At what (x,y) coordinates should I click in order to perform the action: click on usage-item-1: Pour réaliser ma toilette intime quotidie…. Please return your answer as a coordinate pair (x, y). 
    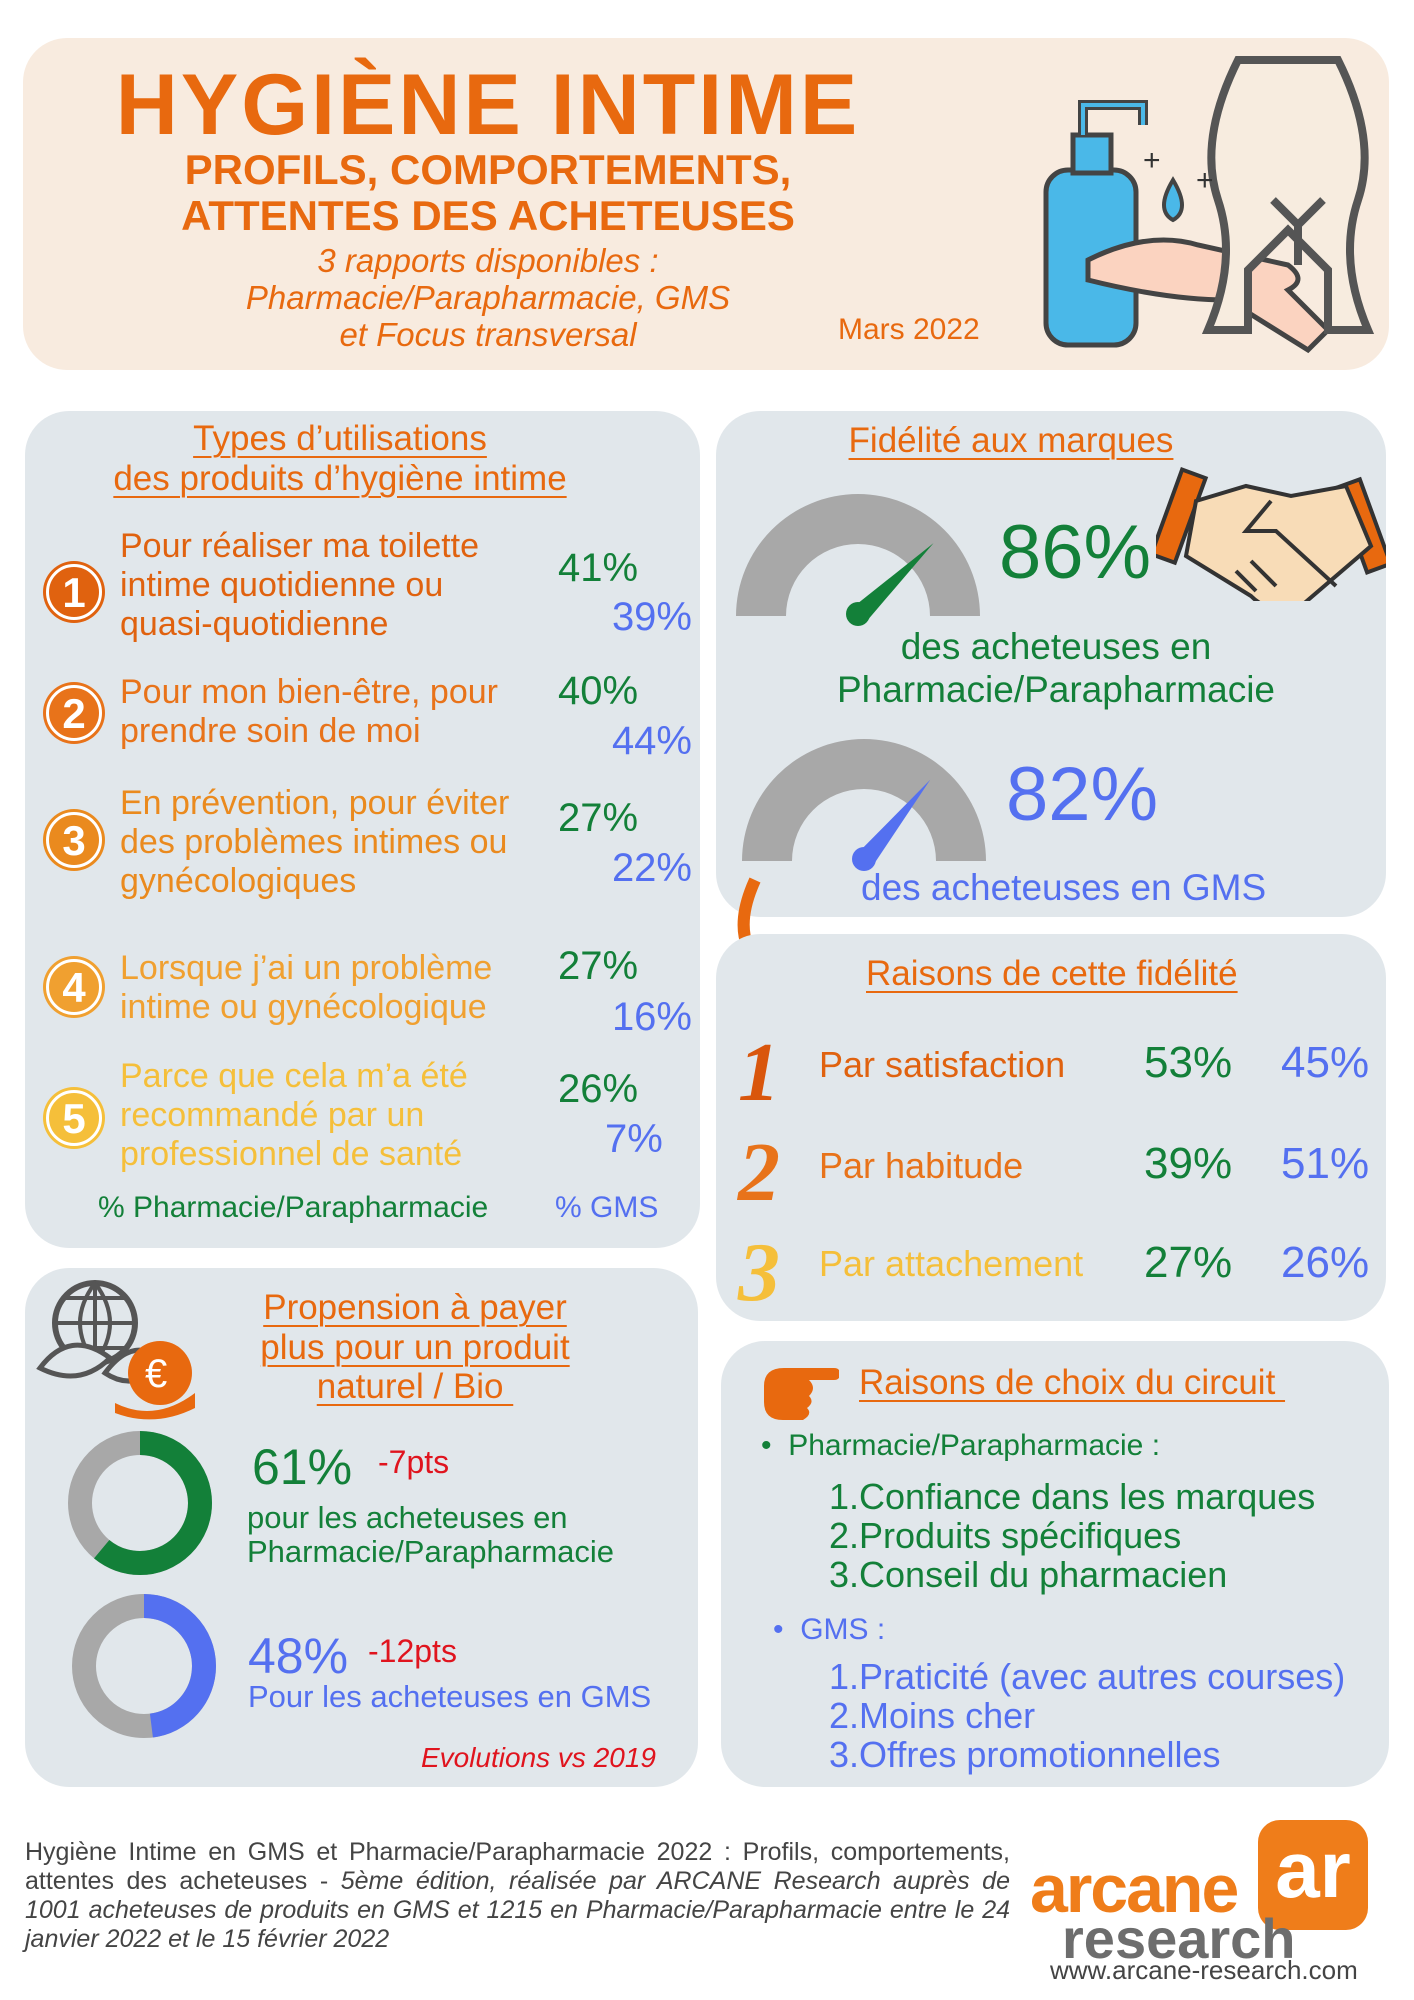
    Looking at the image, I should click on (300, 585).